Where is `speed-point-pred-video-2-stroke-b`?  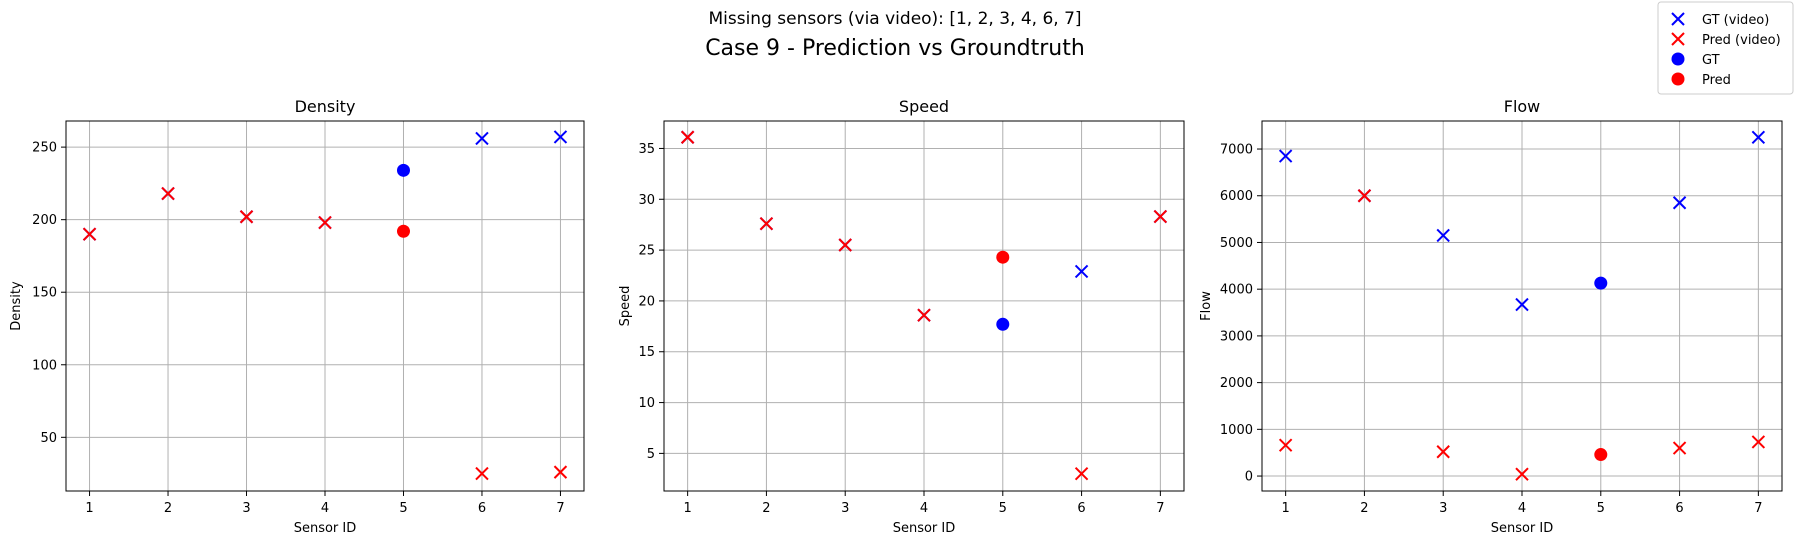 speed-point-pred-video-2-stroke-b is located at coordinates (766, 223).